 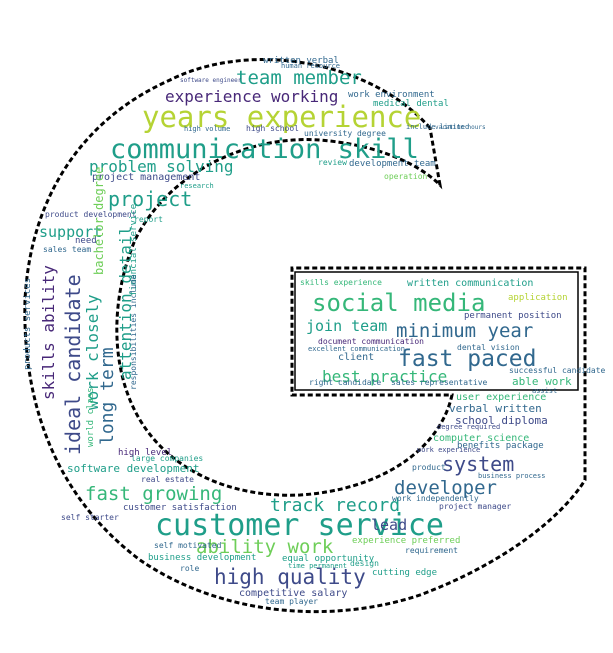 I want to click on cloud-word: attention detail, so click(x=125, y=303).